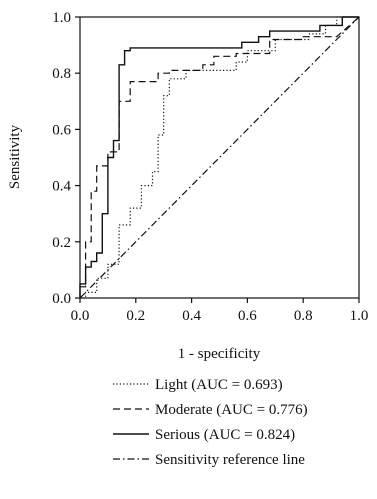  Describe the element at coordinates (359, 316) in the screenshot. I see `x-tick-label: 1.0` at that location.